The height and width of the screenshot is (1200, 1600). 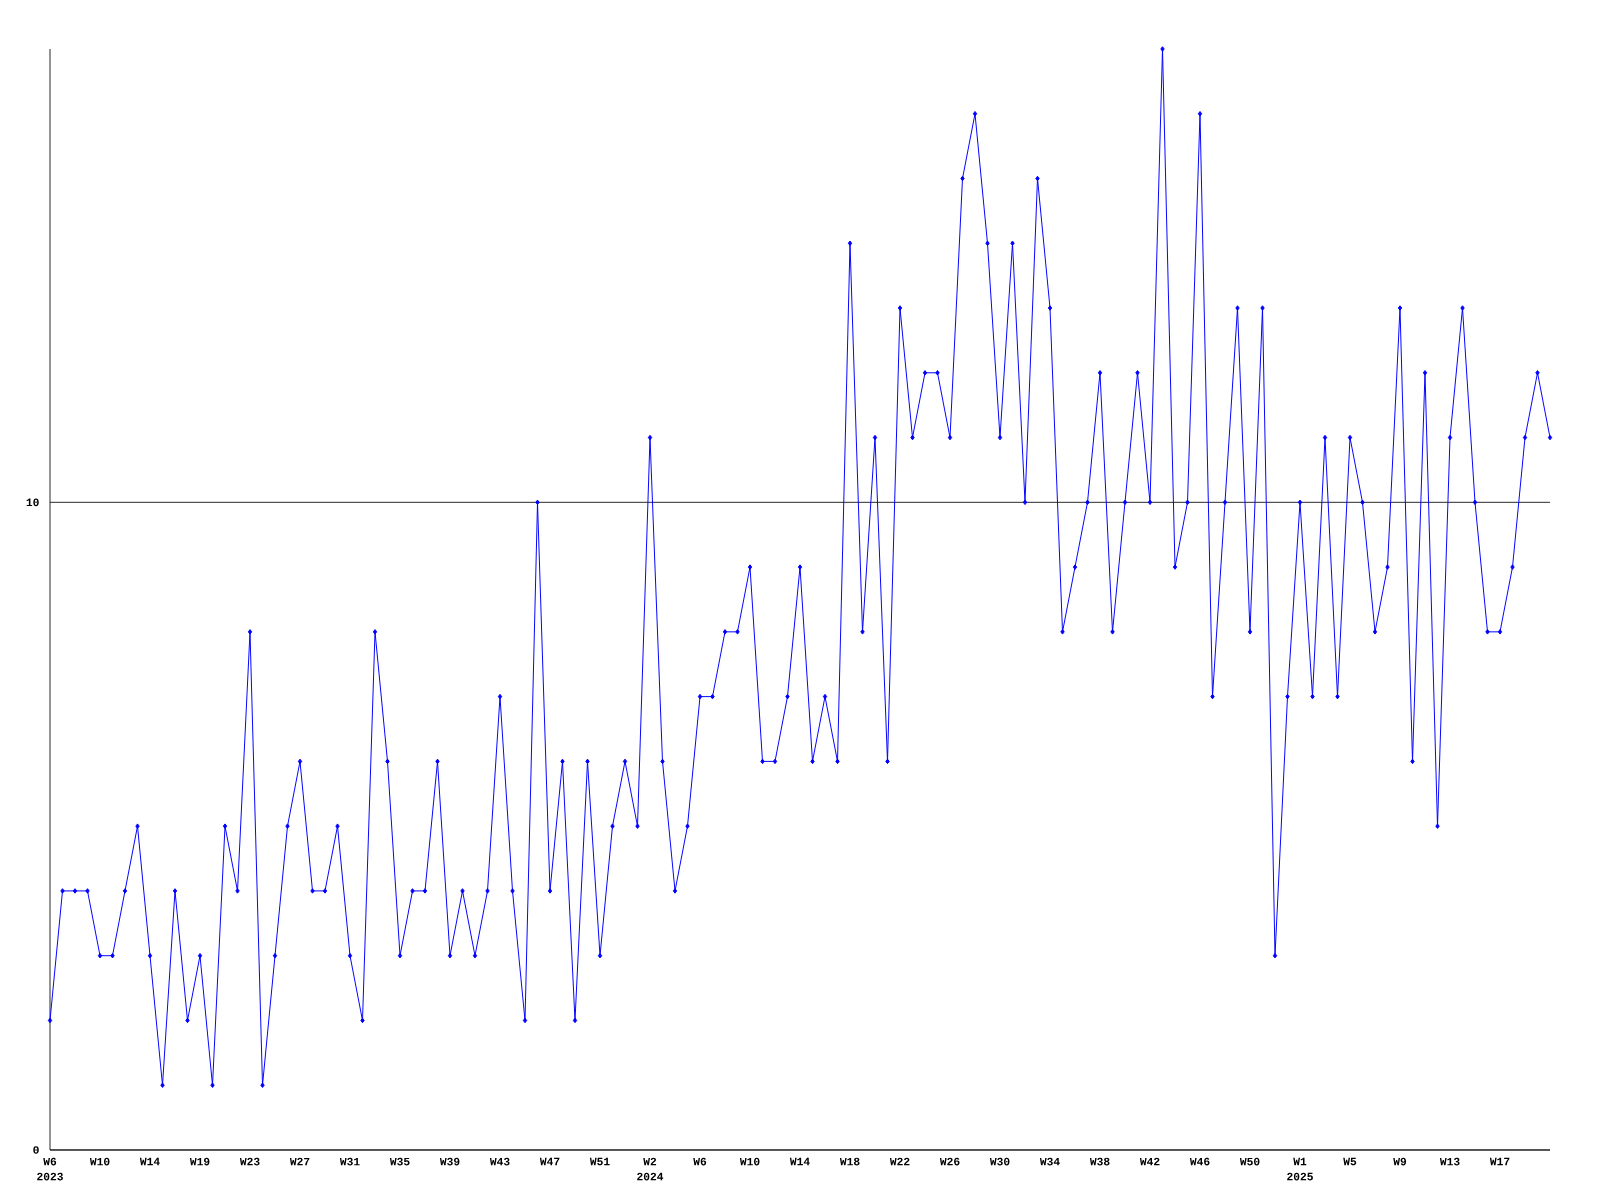 I want to click on y-tick-label: 10, so click(x=32, y=502).